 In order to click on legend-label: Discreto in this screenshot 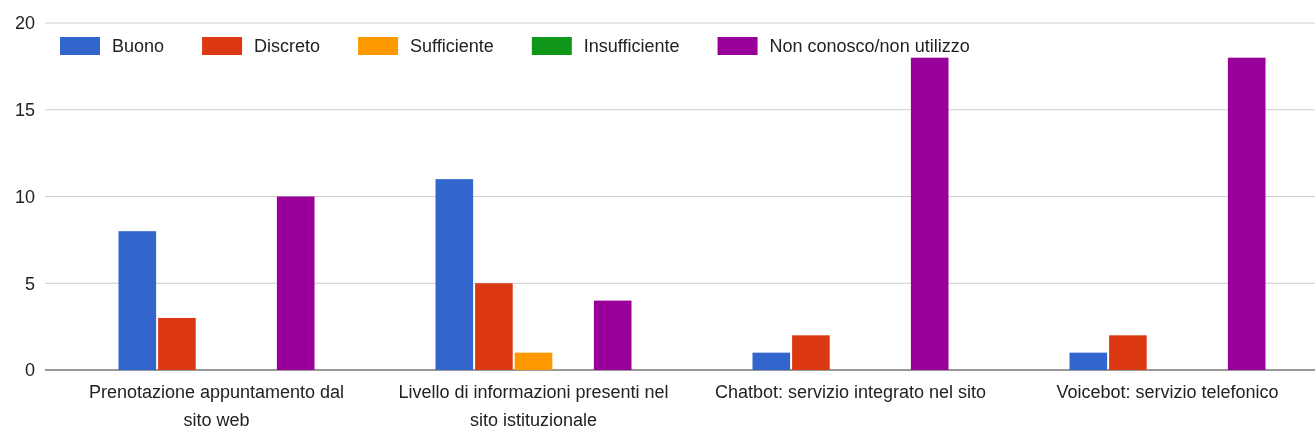, I will do `click(287, 46)`.